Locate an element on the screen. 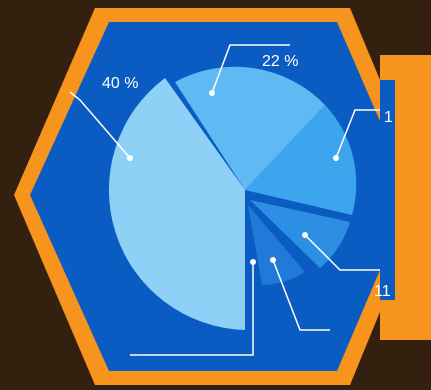 The height and width of the screenshot is (390, 431). percent-label: 1 is located at coordinates (388, 117).